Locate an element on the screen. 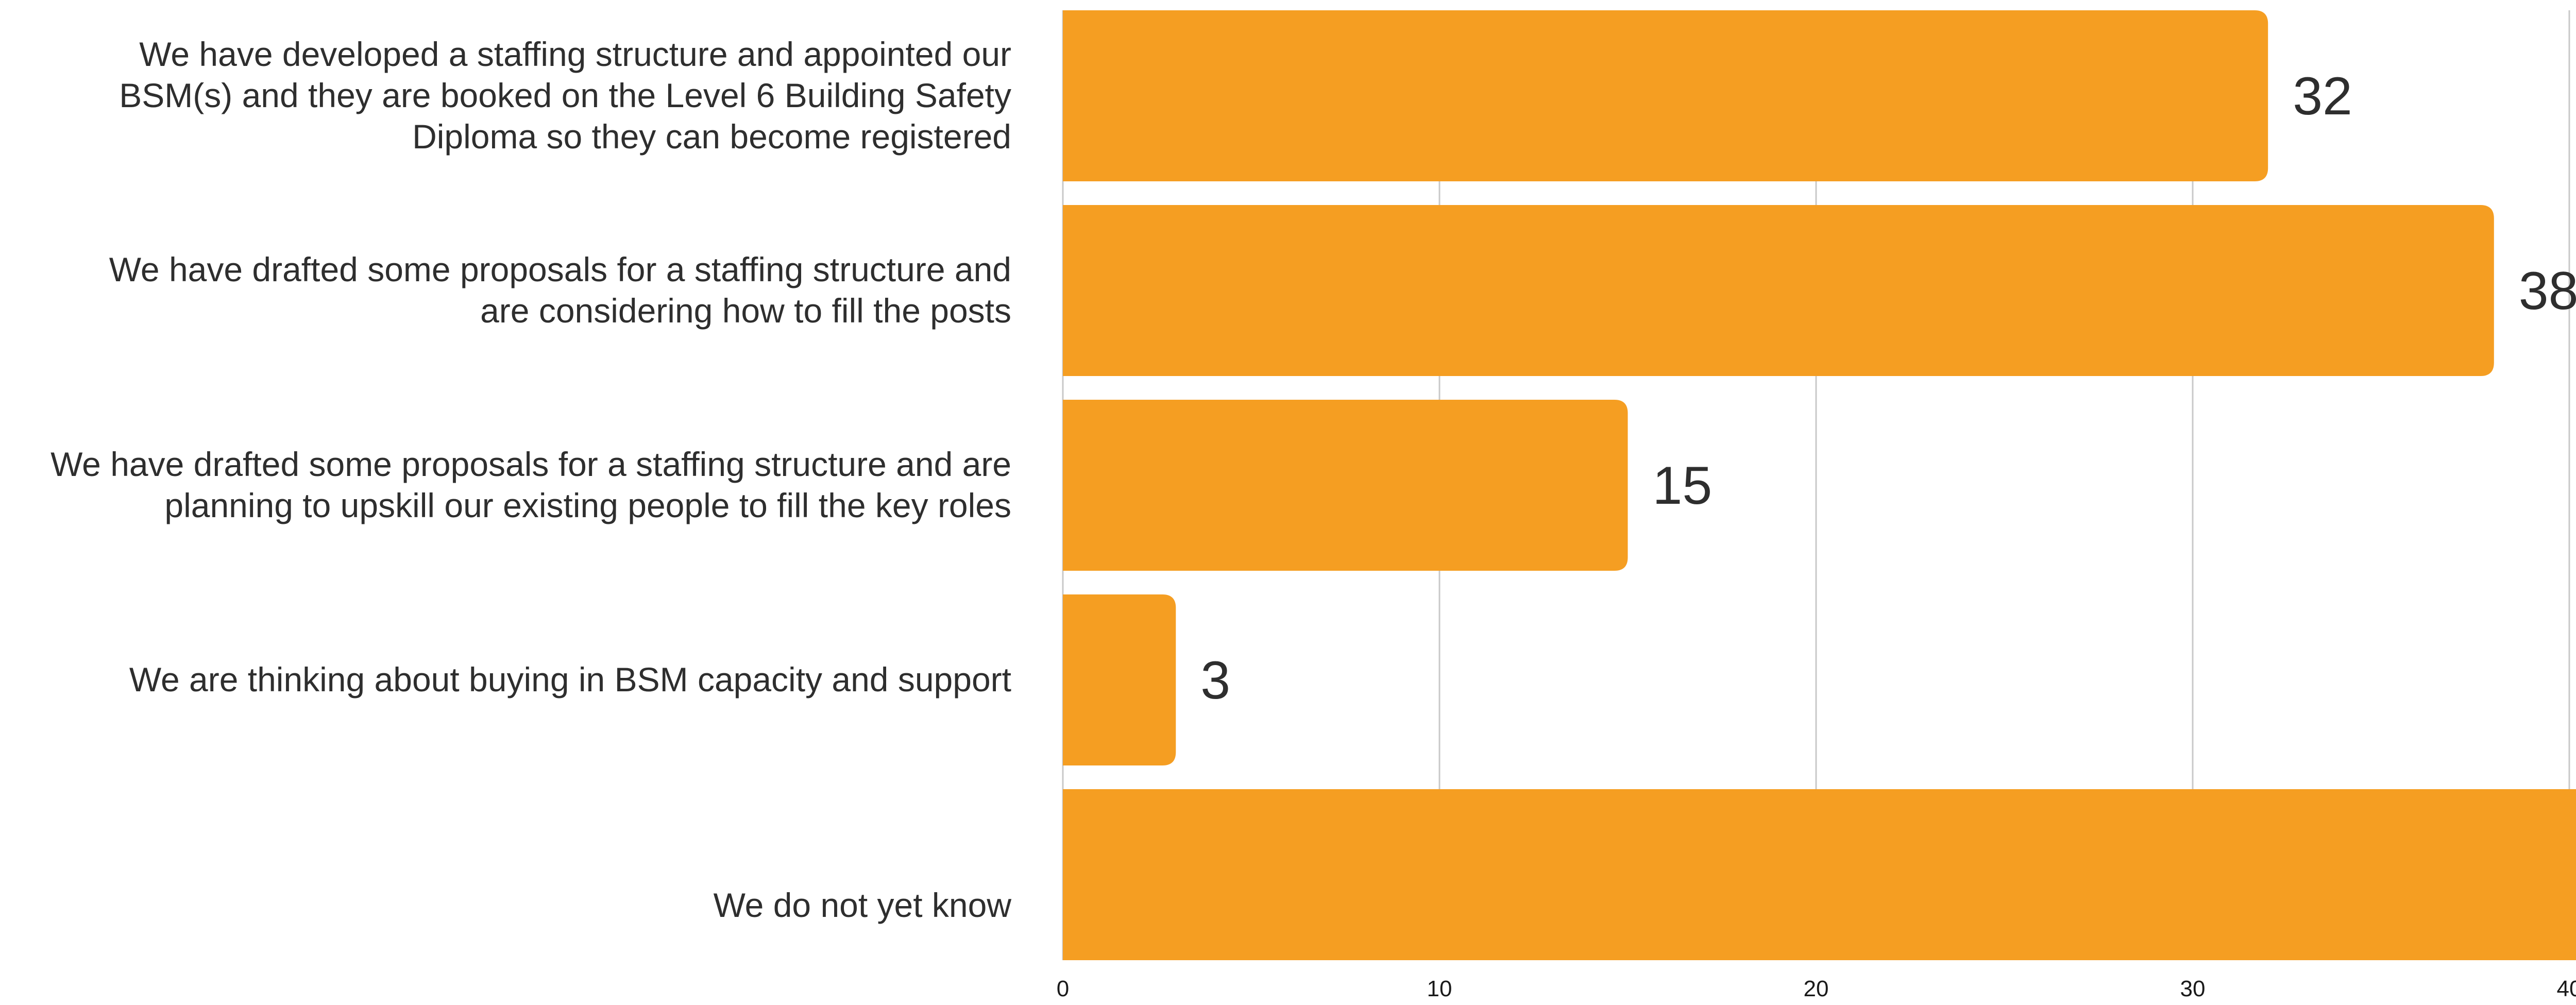 This screenshot has width=2576, height=1005. x-axis-ticks: 0 10 20 30 40 is located at coordinates (1816, 988).